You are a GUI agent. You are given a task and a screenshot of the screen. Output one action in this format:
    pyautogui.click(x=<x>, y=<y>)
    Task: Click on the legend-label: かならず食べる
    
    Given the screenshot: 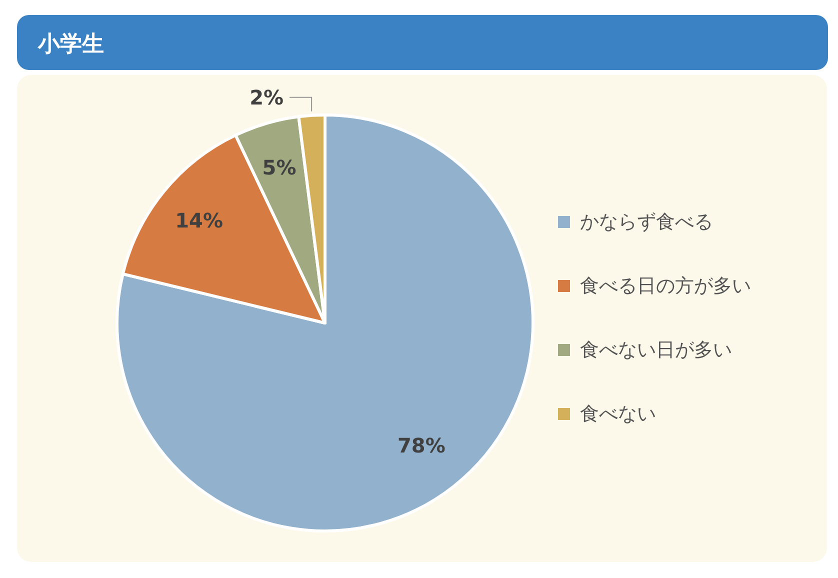 What is the action you would take?
    pyautogui.click(x=646, y=222)
    